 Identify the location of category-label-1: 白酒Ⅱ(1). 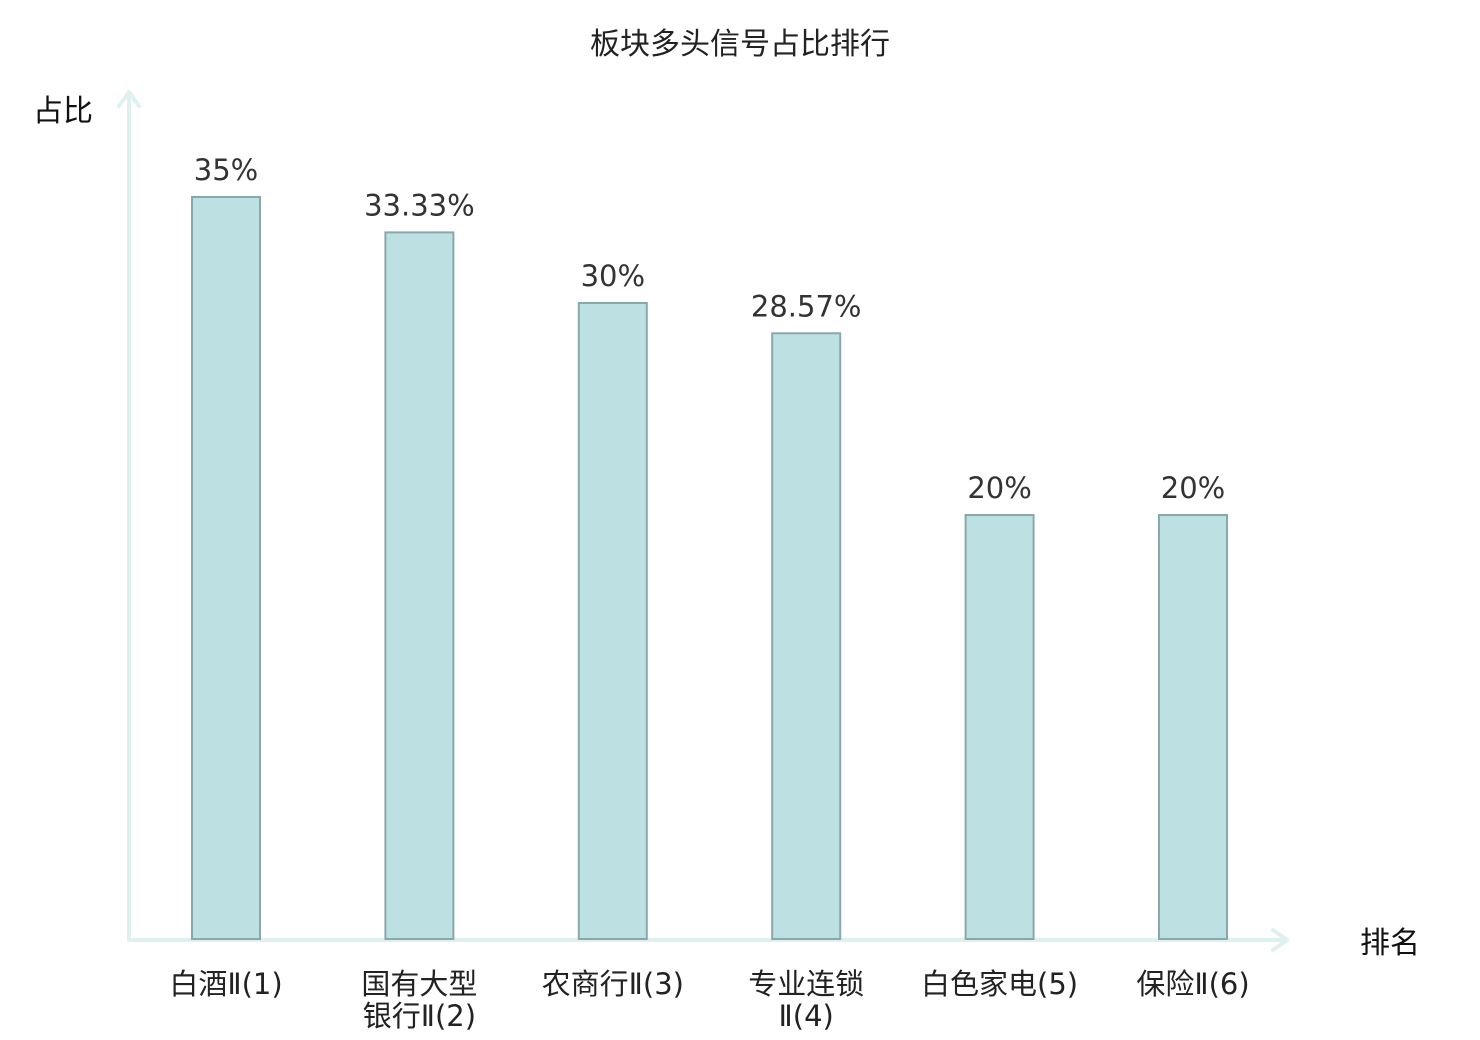
(225, 984).